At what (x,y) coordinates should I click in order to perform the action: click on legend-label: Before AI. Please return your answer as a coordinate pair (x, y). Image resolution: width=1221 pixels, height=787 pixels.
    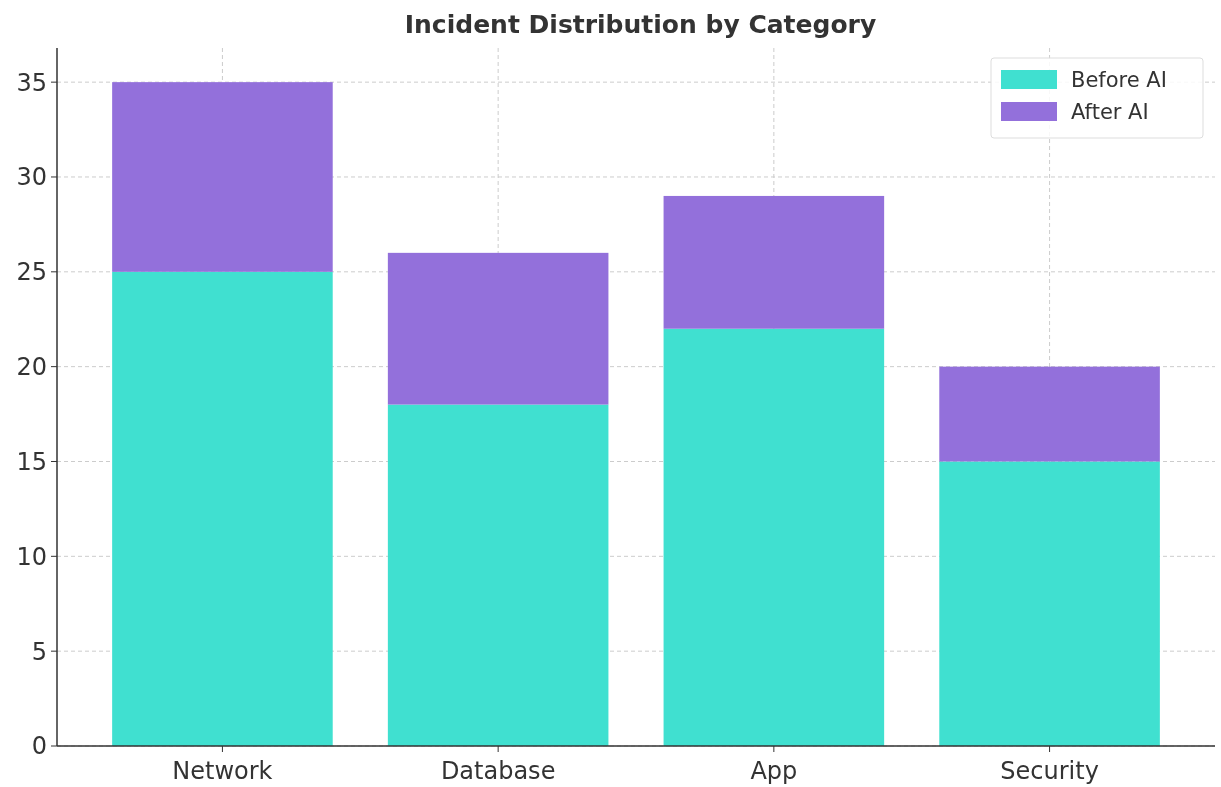
    Looking at the image, I should click on (1119, 80).